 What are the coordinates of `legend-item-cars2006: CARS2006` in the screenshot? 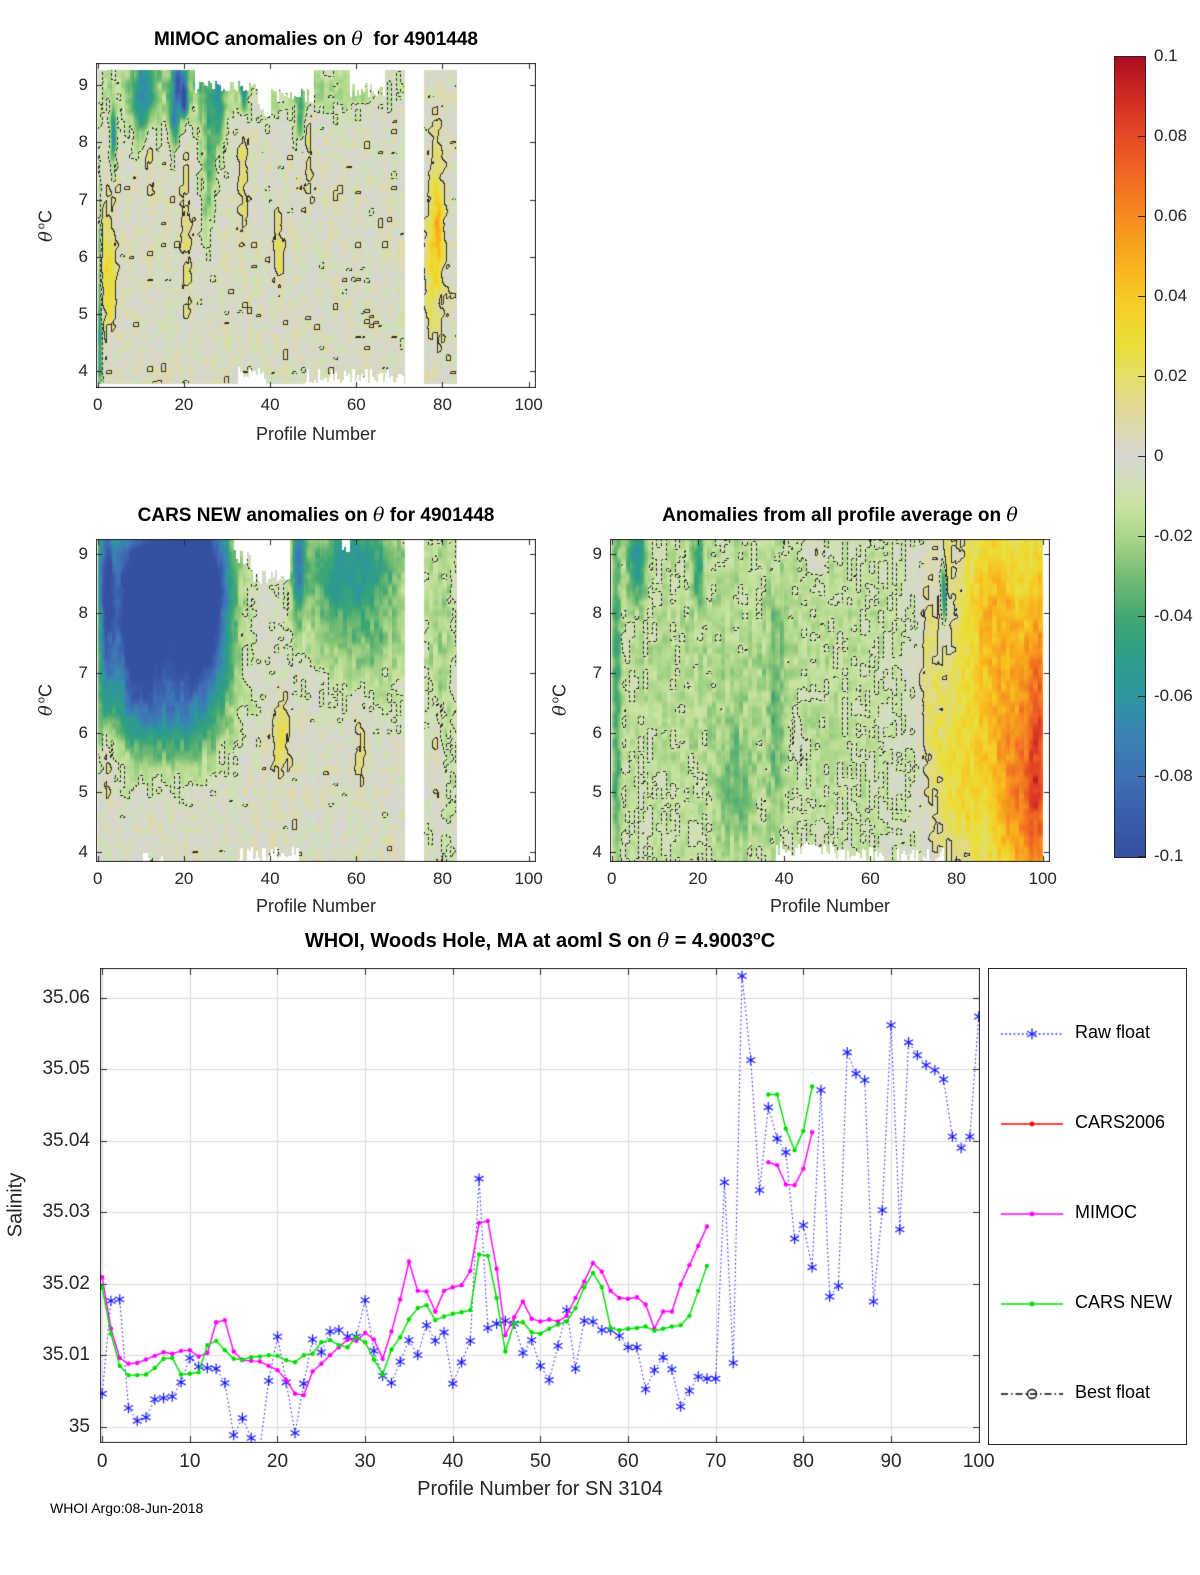 It's located at (1087, 1123).